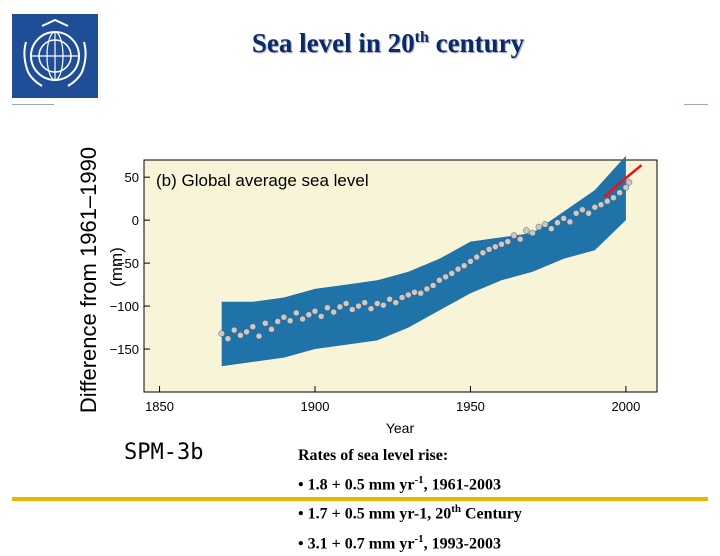 This screenshot has width=720, height=556. I want to click on y-tick-label: 50, so click(132, 177).